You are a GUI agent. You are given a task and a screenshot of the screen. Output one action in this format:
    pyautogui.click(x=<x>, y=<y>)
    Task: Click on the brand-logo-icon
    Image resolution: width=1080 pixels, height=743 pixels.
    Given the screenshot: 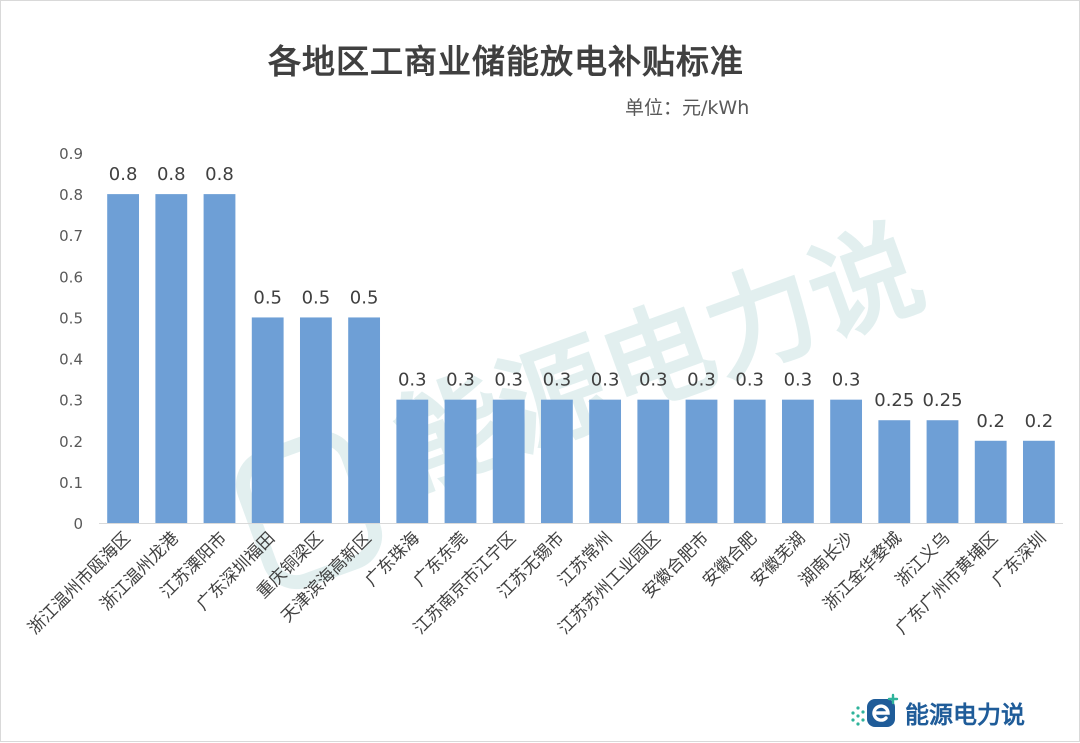 What is the action you would take?
    pyautogui.click(x=875, y=710)
    